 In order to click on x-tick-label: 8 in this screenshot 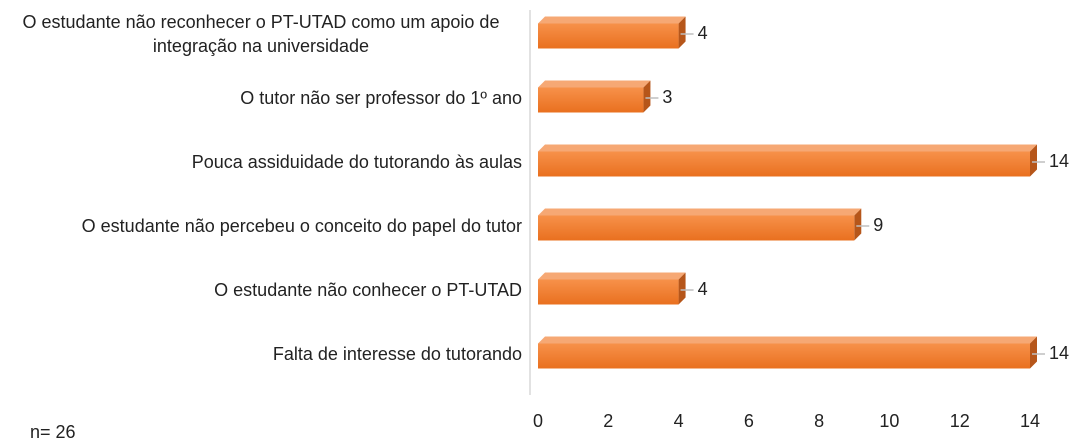, I will do `click(819, 421)`.